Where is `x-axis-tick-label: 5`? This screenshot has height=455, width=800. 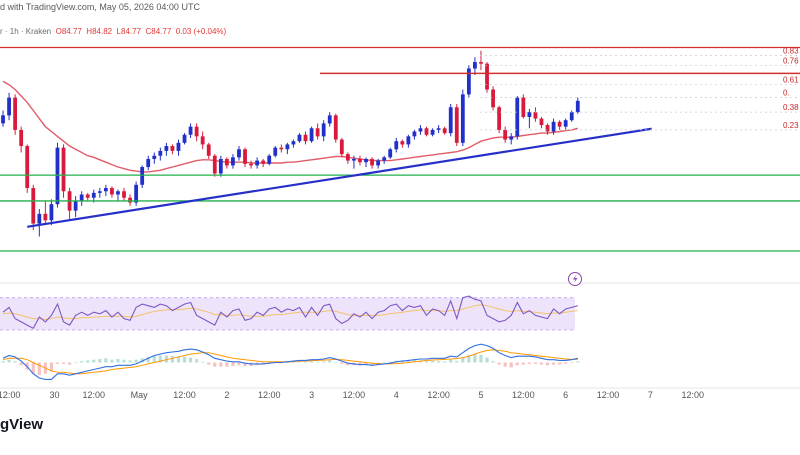 x-axis-tick-label: 5 is located at coordinates (480, 395).